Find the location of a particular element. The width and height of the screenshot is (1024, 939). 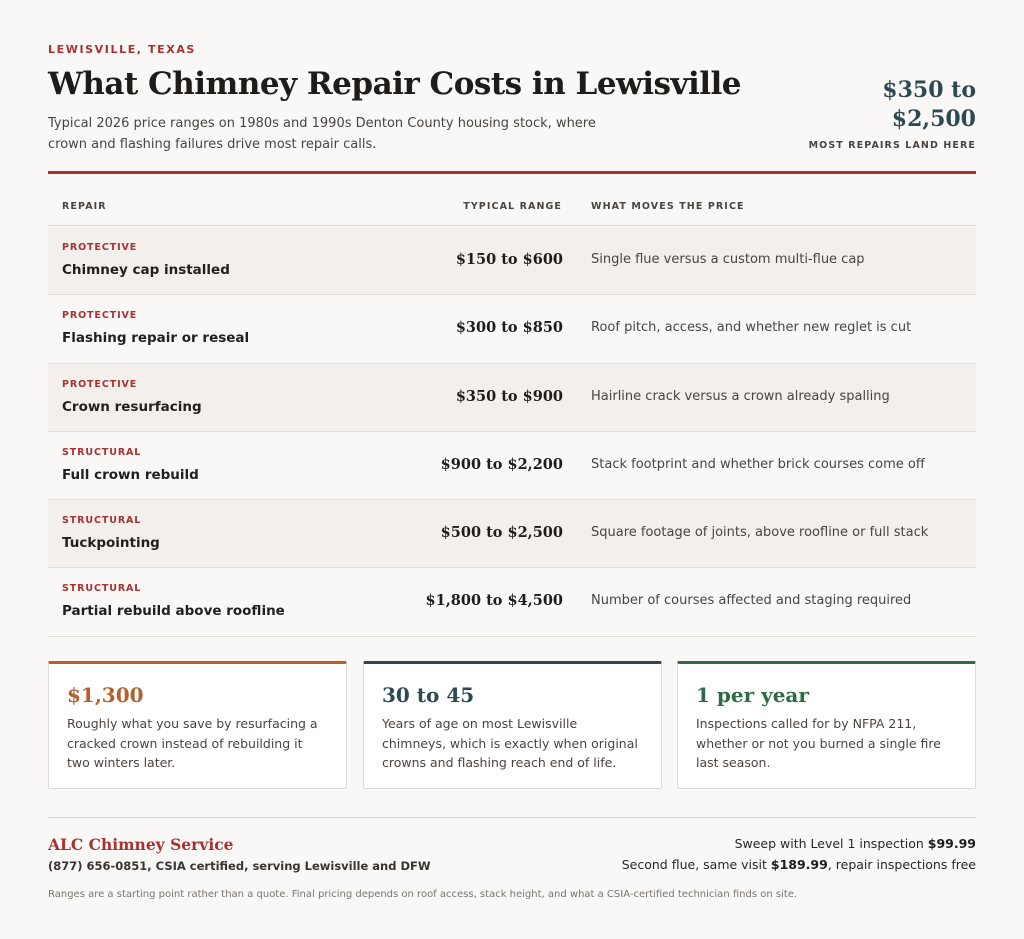

hero-price-line1: $350 to is located at coordinates (929, 90).